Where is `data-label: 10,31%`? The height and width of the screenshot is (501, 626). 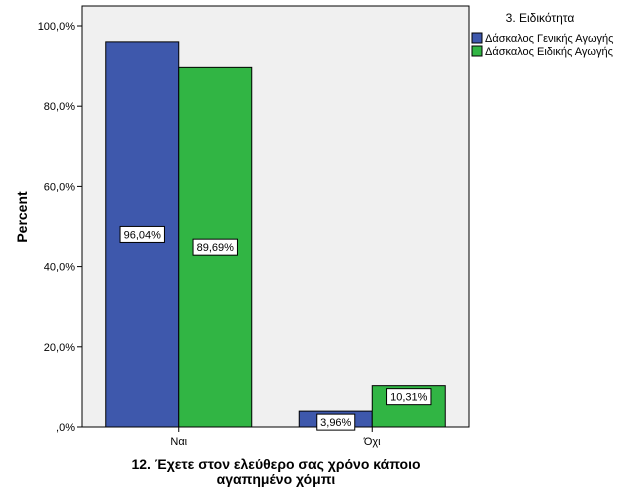 data-label: 10,31% is located at coordinates (409, 398).